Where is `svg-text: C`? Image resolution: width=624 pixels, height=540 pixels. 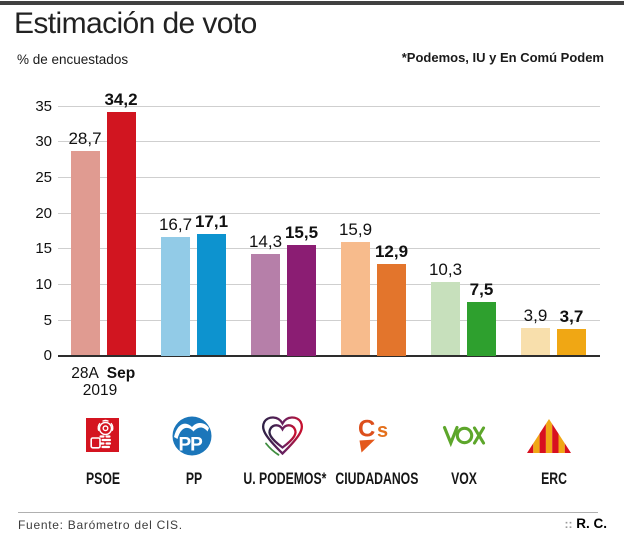 svg-text: C is located at coordinates (366, 429).